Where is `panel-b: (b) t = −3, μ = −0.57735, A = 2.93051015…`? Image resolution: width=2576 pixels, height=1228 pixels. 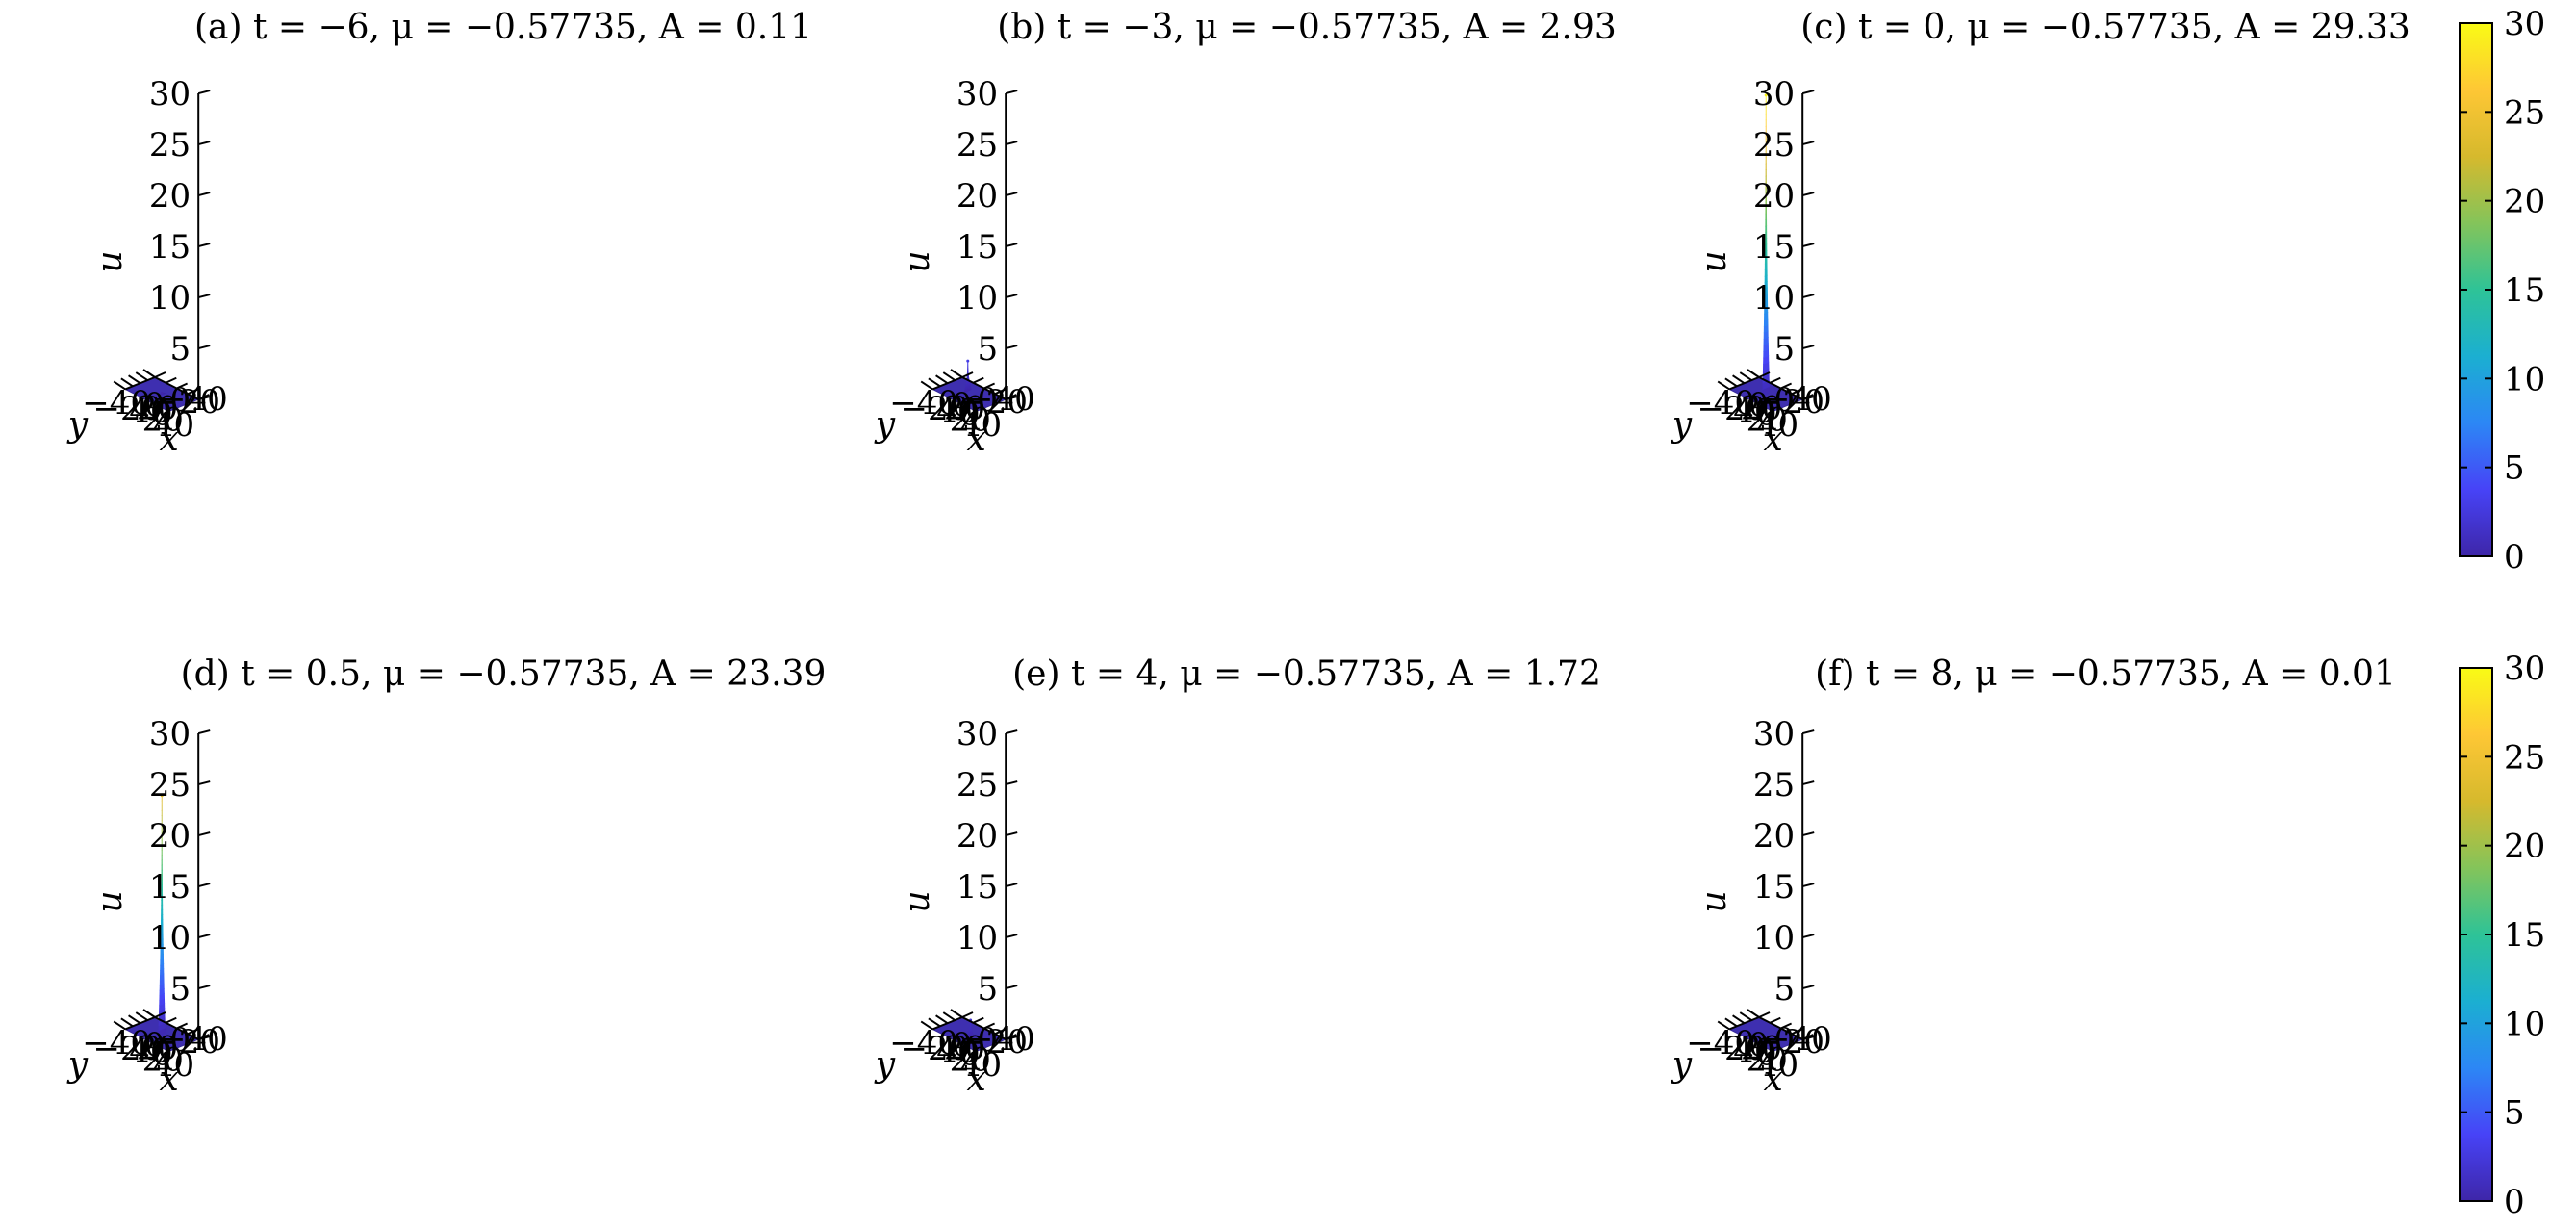
panel-b: (b) t = −3, μ = −0.57735, A = 2.93051015… is located at coordinates (1245, 233).